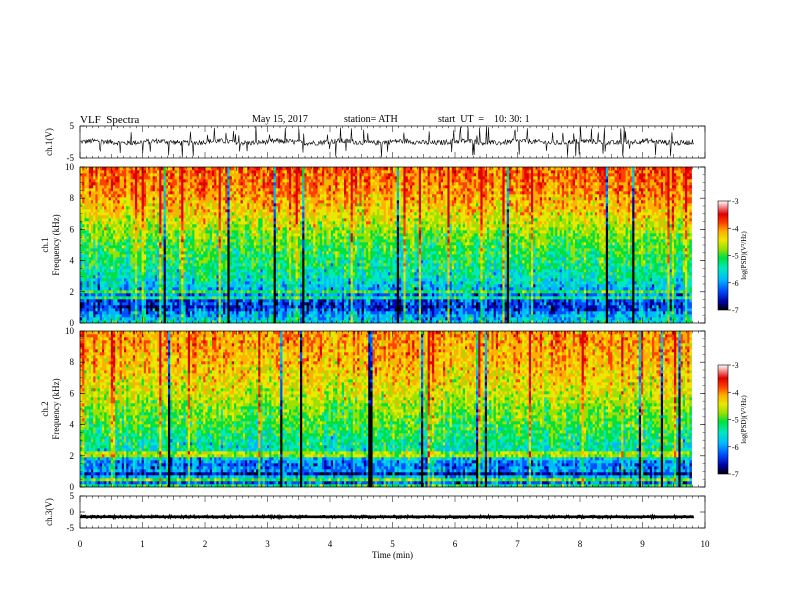 The width and height of the screenshot is (792, 612). I want to click on chart-title: VLF Spectra, so click(109, 120).